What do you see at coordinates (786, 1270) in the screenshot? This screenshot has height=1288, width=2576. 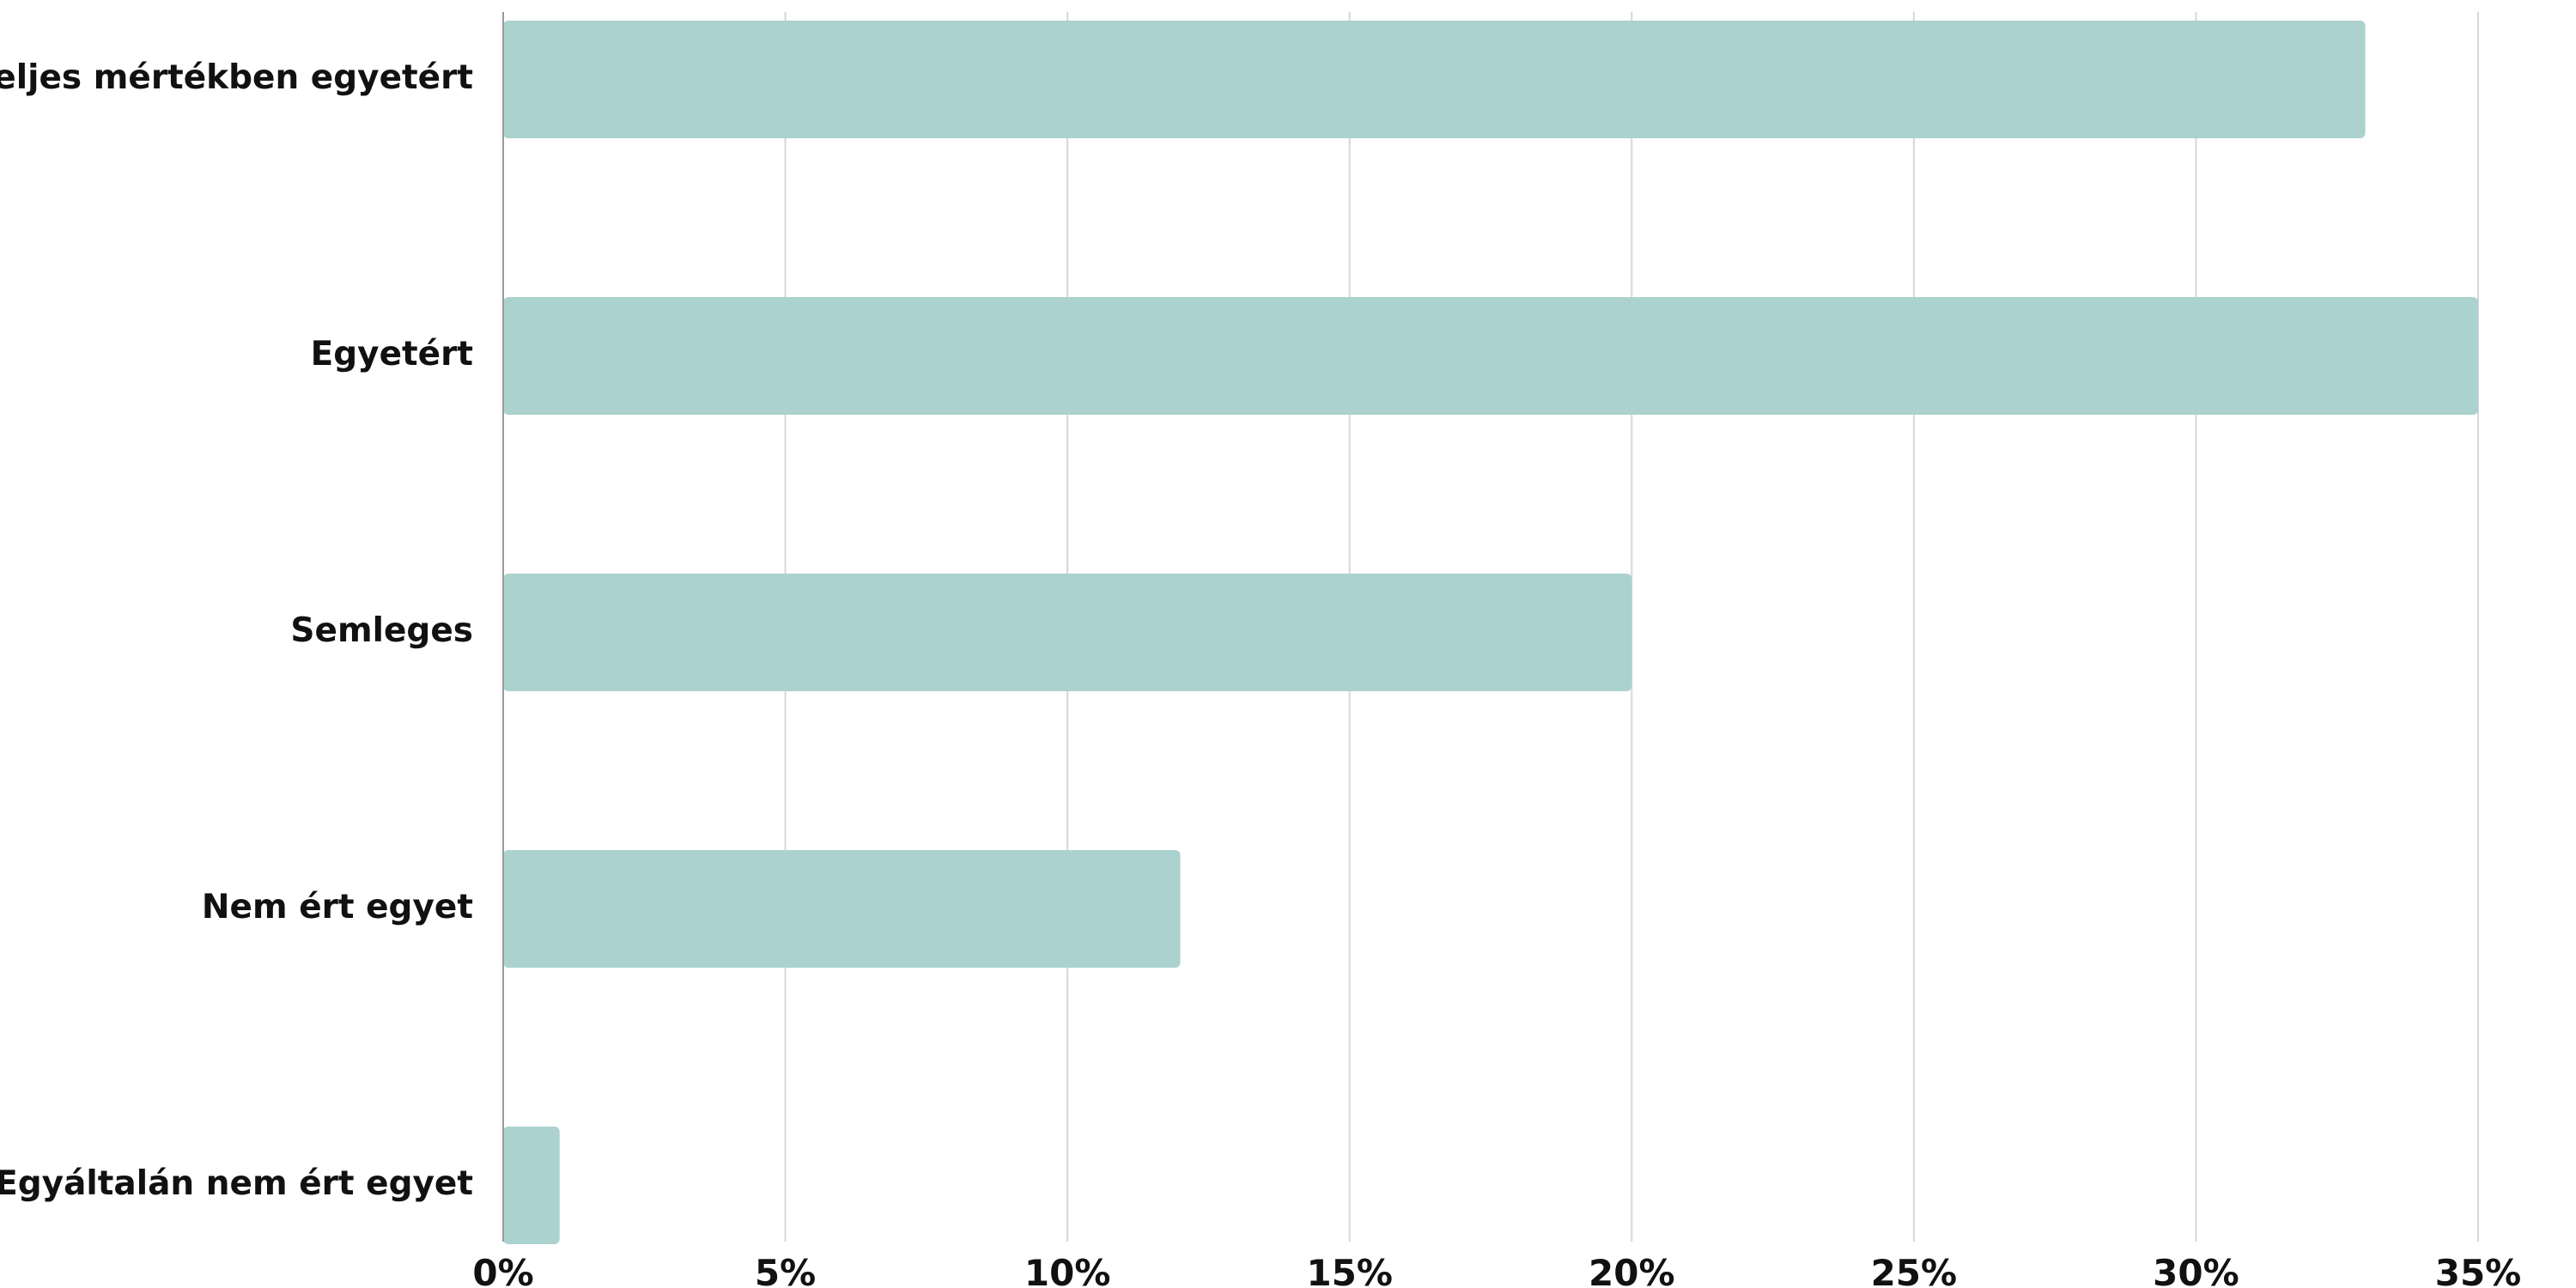 I see `x-tick-label: 5%` at bounding box center [786, 1270].